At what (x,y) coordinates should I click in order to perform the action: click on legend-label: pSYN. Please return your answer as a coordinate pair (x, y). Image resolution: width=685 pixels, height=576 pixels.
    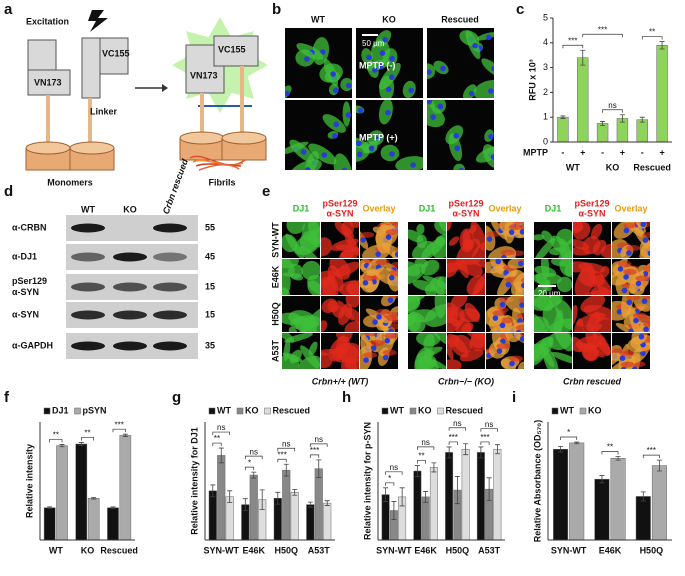
    Looking at the image, I should click on (95, 410).